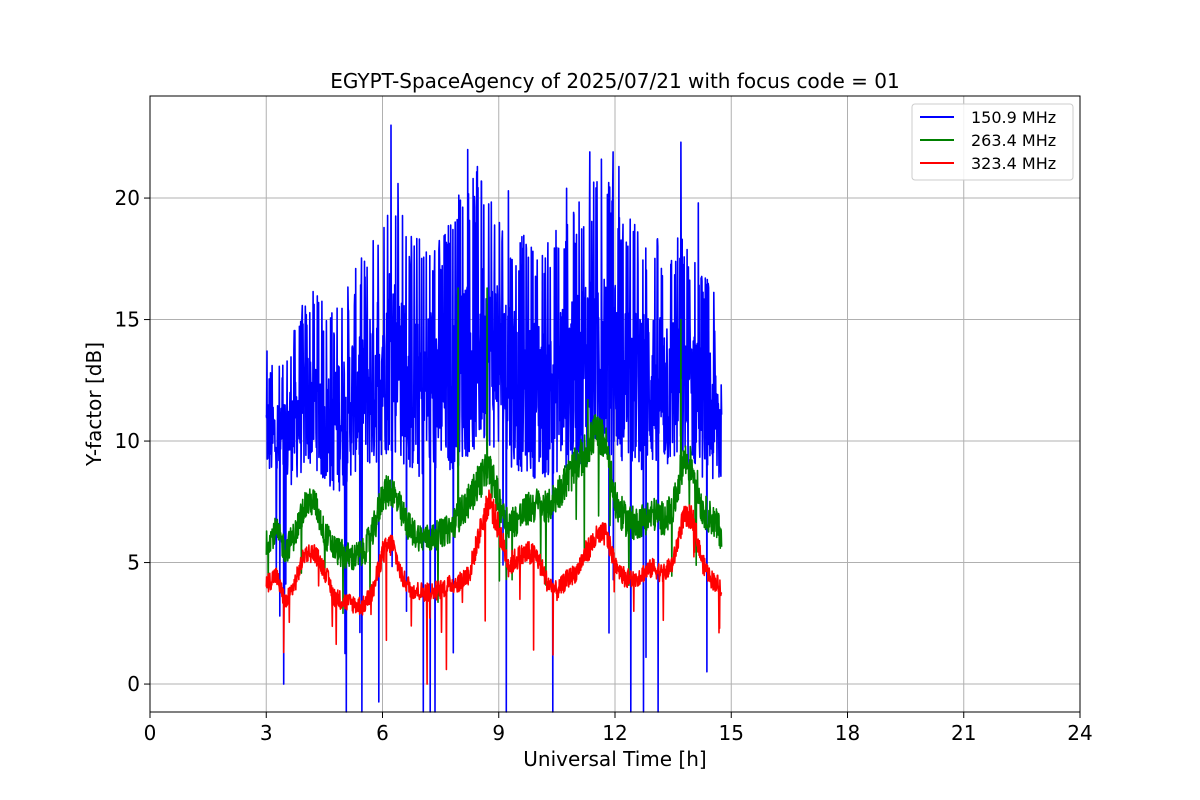  What do you see at coordinates (127, 320) in the screenshot?
I see `y-tick-label: 15` at bounding box center [127, 320].